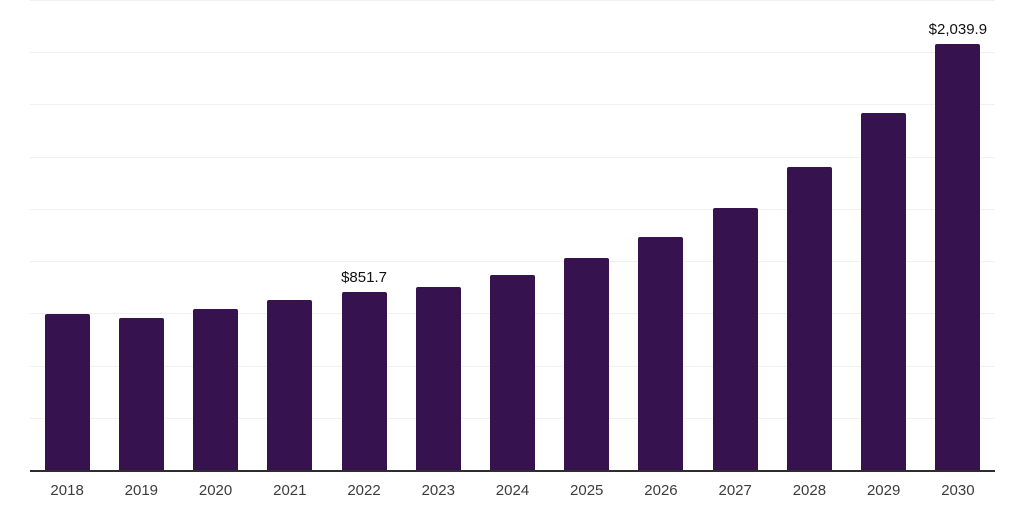  Describe the element at coordinates (290, 490) in the screenshot. I see `x-tick-label-2021: 2021` at that location.